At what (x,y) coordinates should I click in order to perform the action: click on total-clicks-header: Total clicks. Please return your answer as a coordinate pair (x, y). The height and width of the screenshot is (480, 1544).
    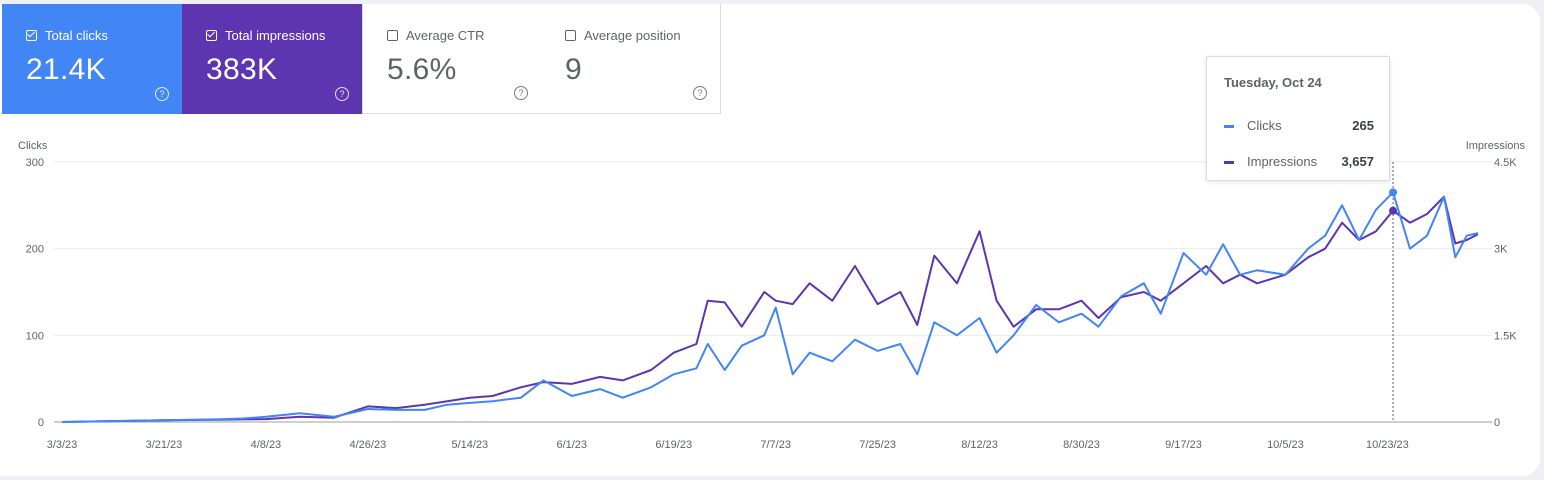
    Looking at the image, I should click on (104, 35).